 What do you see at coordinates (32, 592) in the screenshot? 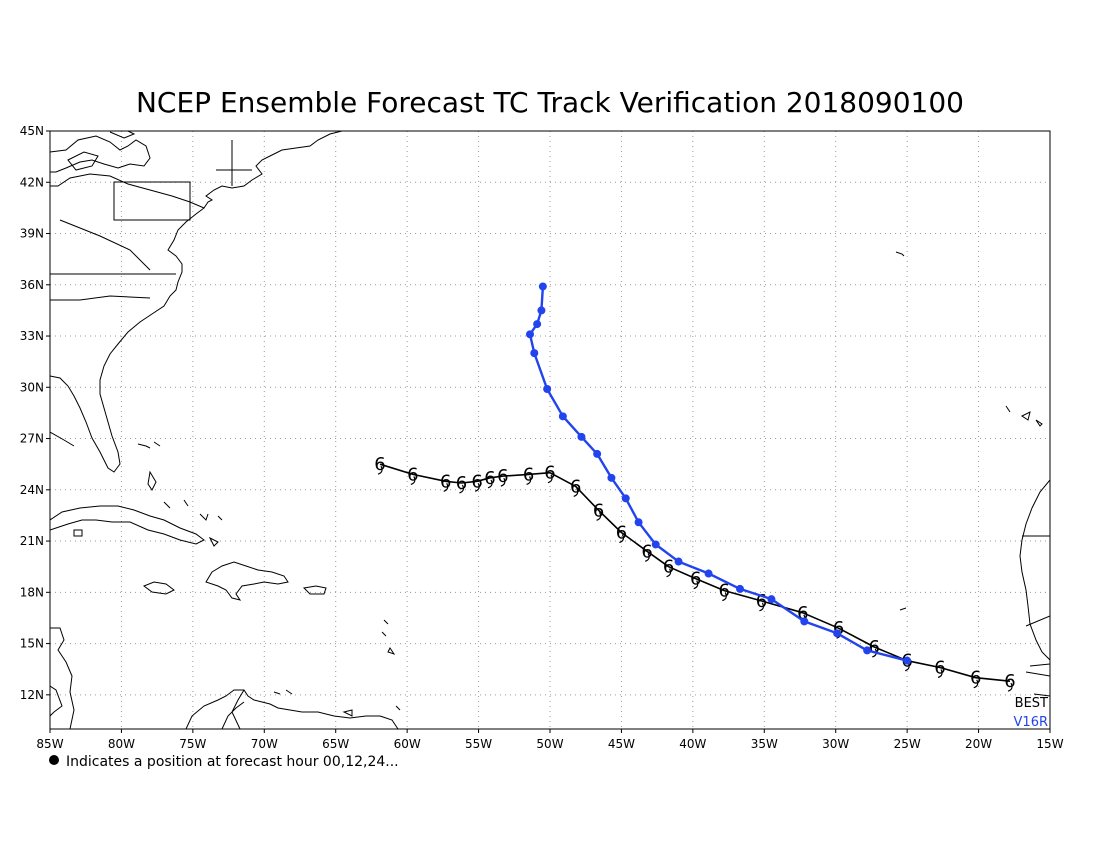
I see `y-tick-label: 18N` at bounding box center [32, 592].